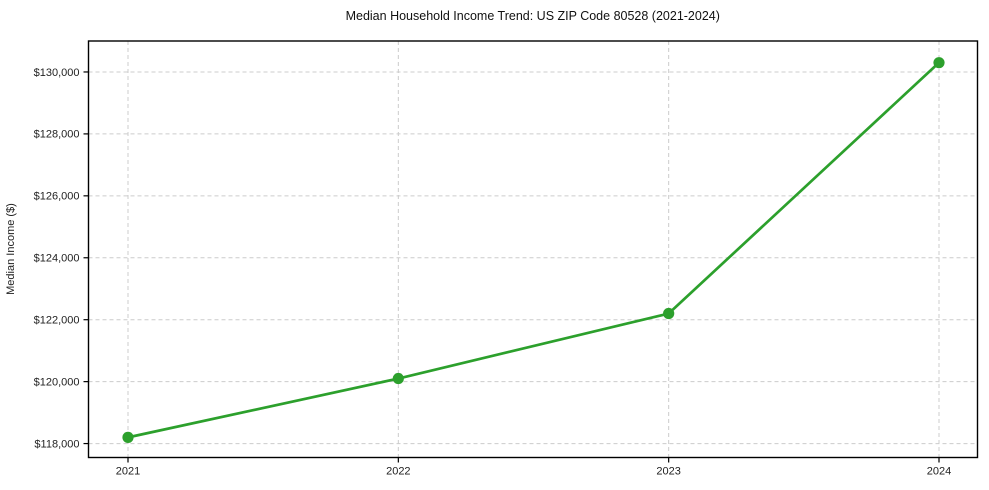  I want to click on y-tick-label: $128,000, so click(57, 135).